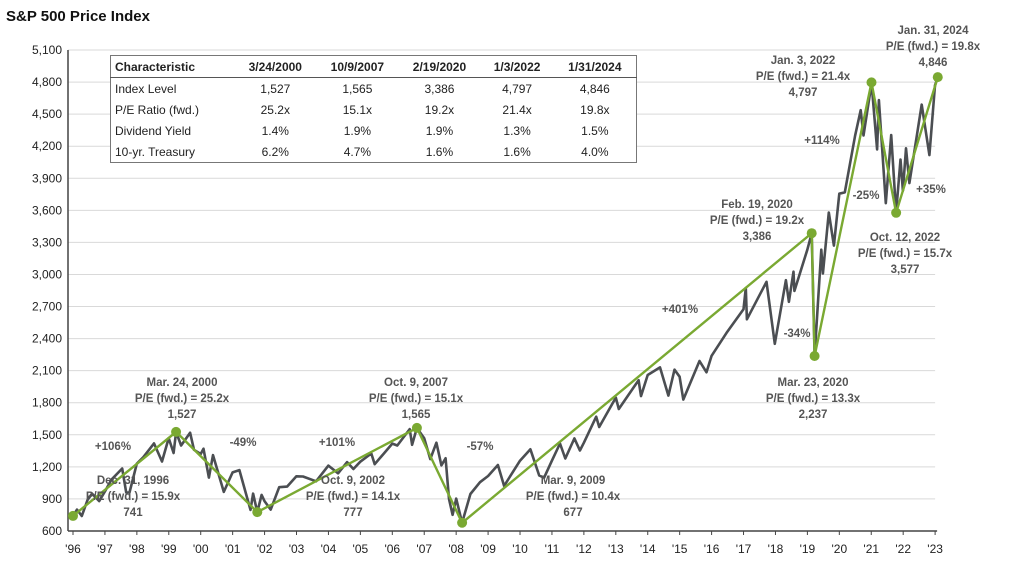 The height and width of the screenshot is (576, 1024). What do you see at coordinates (374, 89) in the screenshot?
I see `table-row: Index Level 1,527 1,565 3,386 4,797 4,846` at bounding box center [374, 89].